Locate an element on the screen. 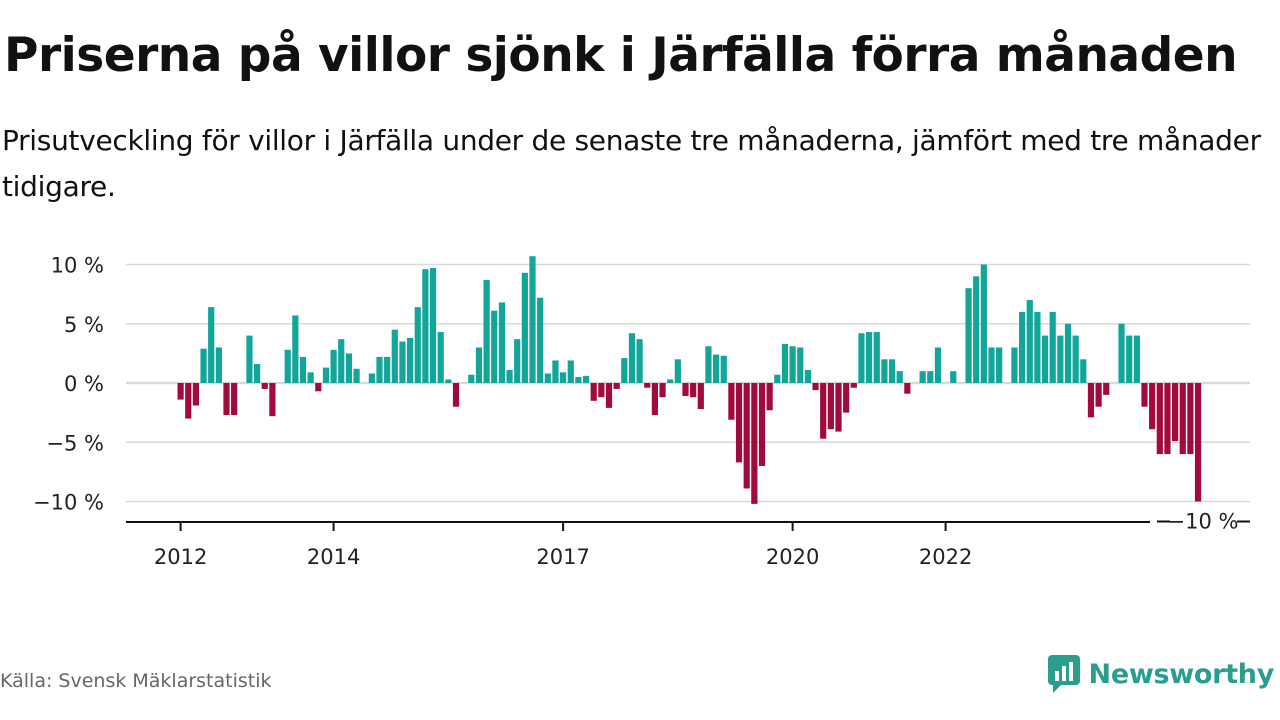 The width and height of the screenshot is (1280, 720). x-tick-label: 2014 is located at coordinates (333, 557).